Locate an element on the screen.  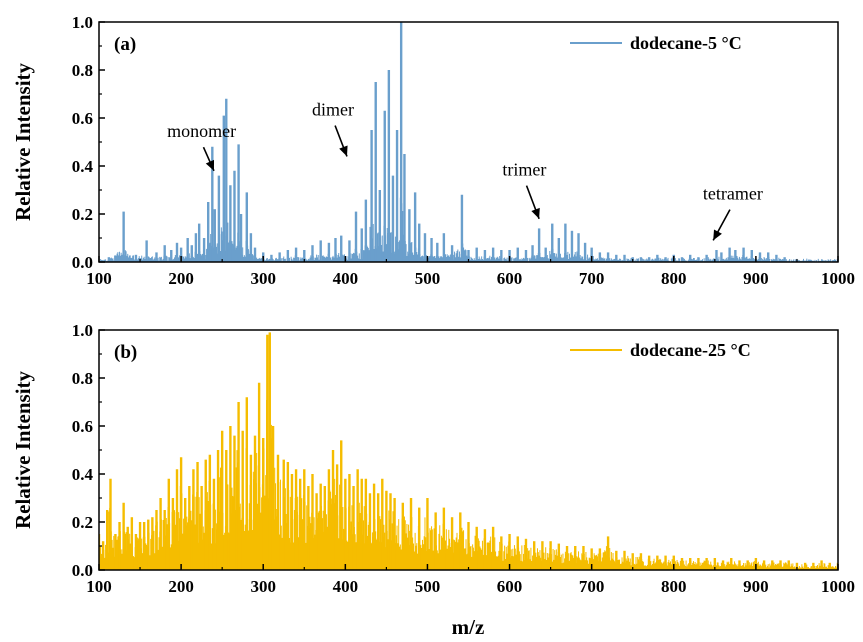
panel-a-label: (a) is located at coordinates (125, 44).